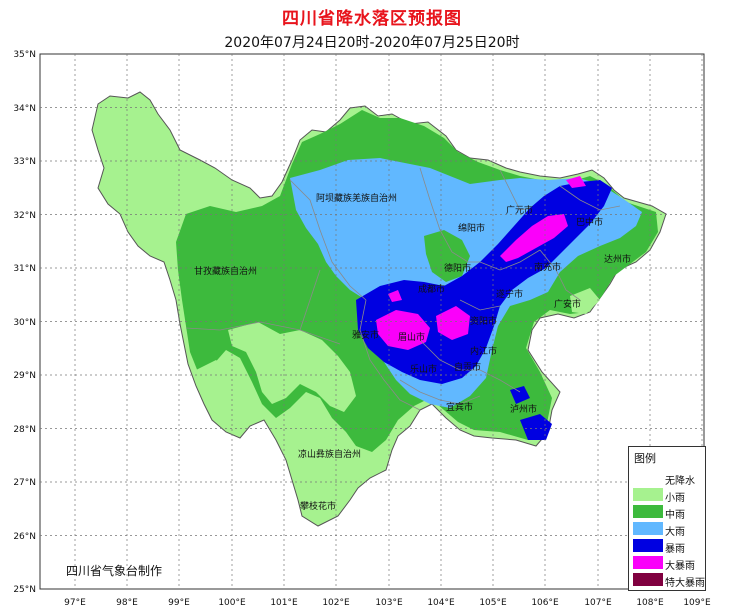 The image size is (744, 614). What do you see at coordinates (675, 515) in the screenshot?
I see `legend-label: 中雨` at bounding box center [675, 515].